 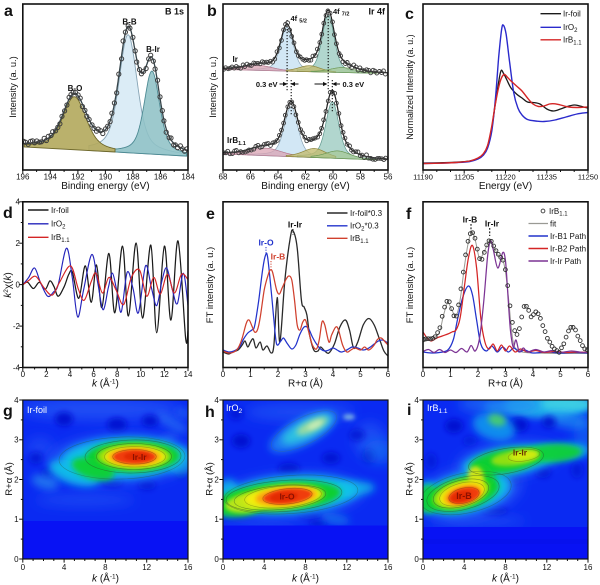 I want to click on svg-text: 196, so click(x=23, y=177).